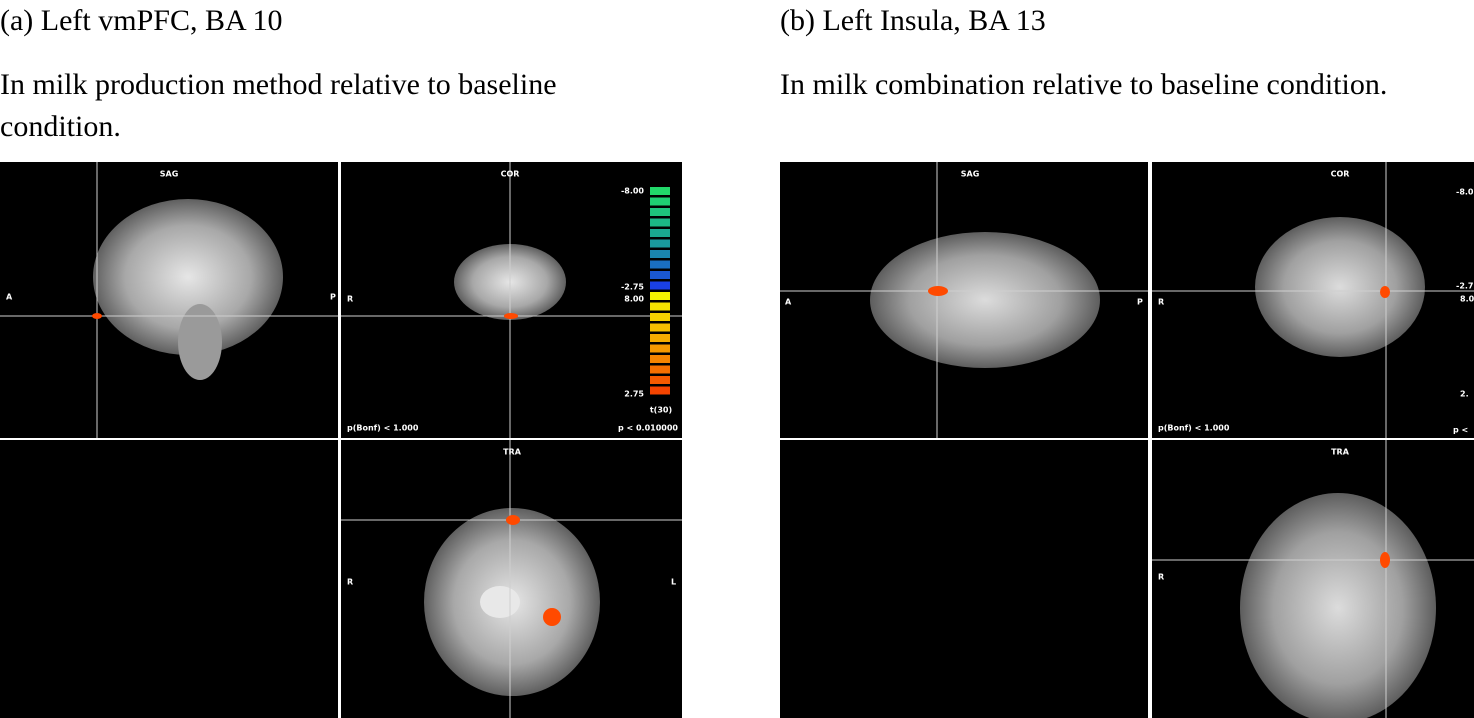 This screenshot has height=718, width=1474. I want to click on colorbar-label: -2.75, so click(632, 287).